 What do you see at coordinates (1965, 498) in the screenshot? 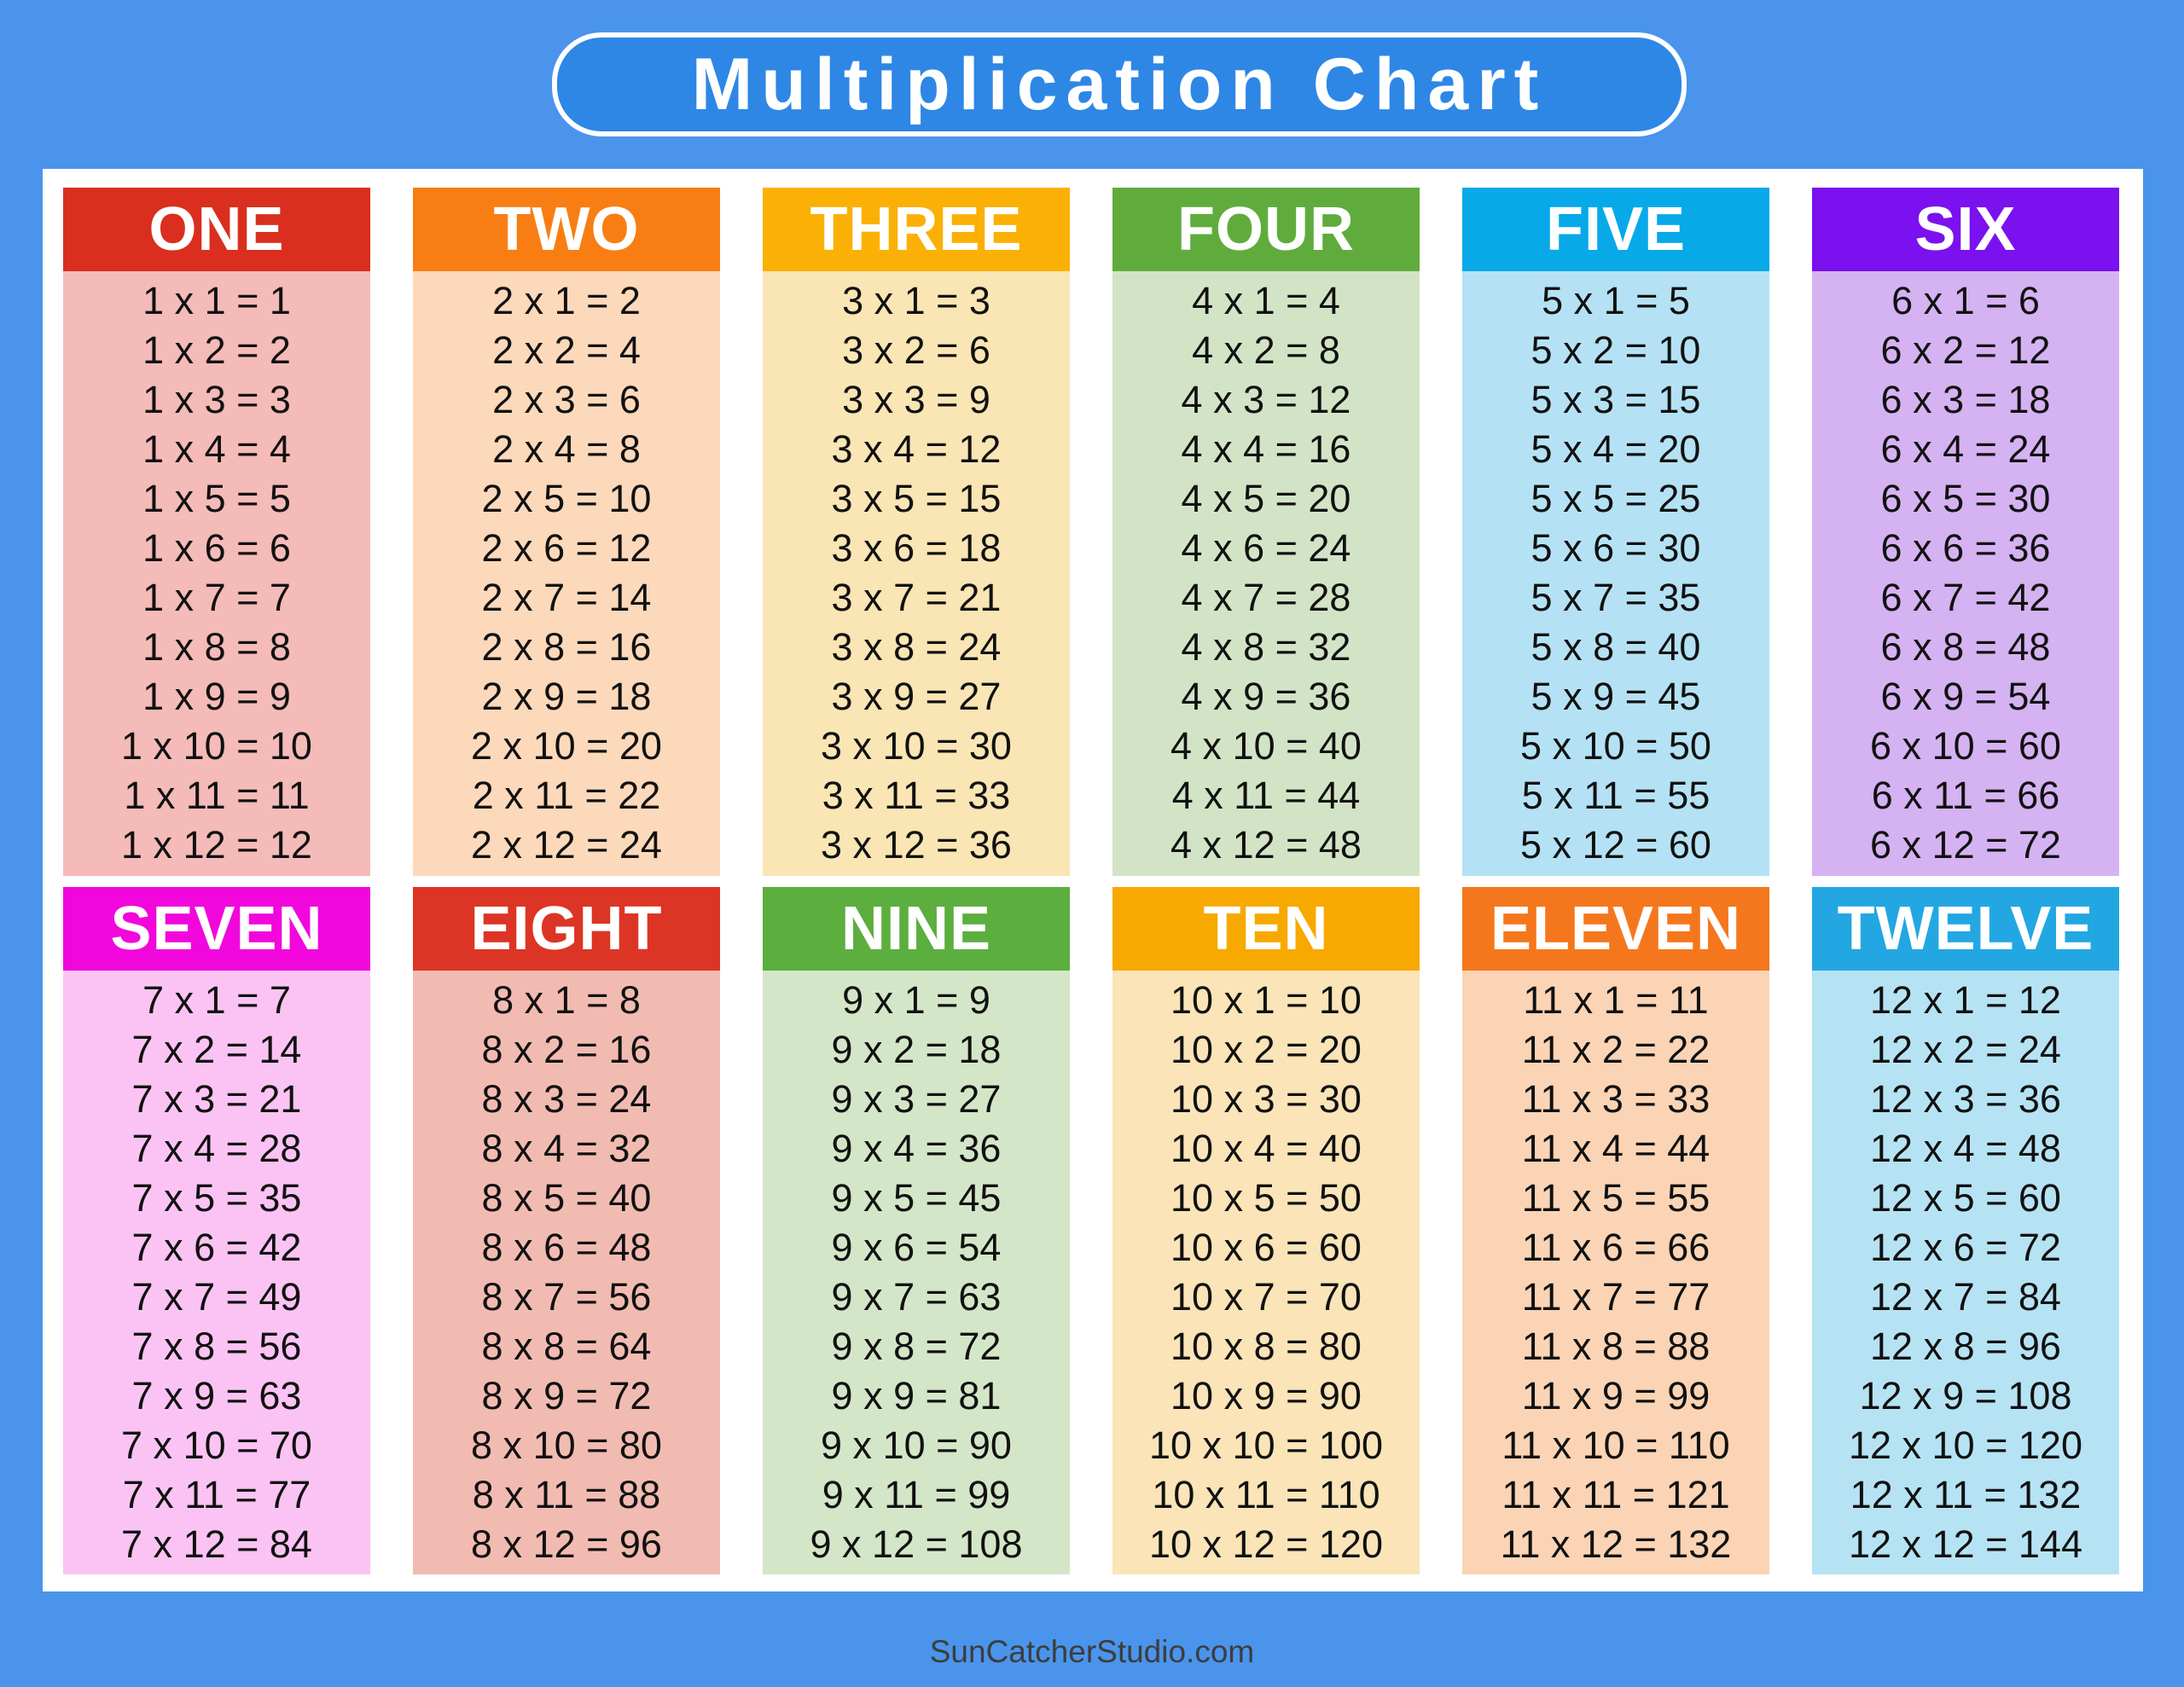
I see `fact-row: 6 x 5 = 30` at bounding box center [1965, 498].